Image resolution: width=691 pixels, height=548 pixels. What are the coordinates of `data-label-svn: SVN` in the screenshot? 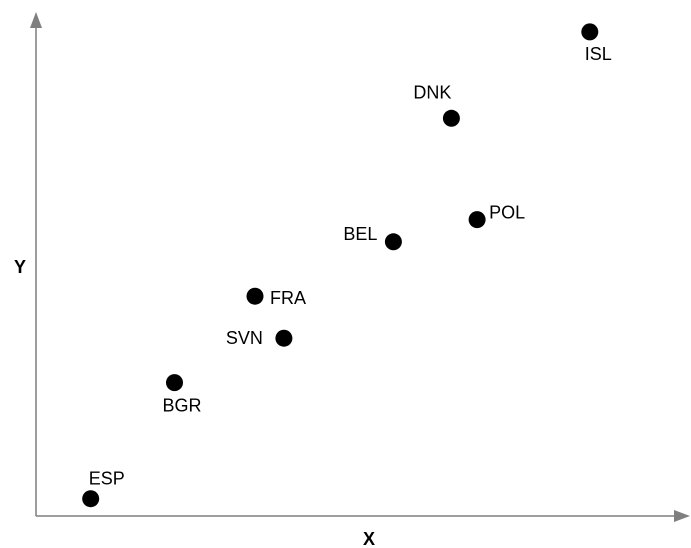 It's located at (244, 338).